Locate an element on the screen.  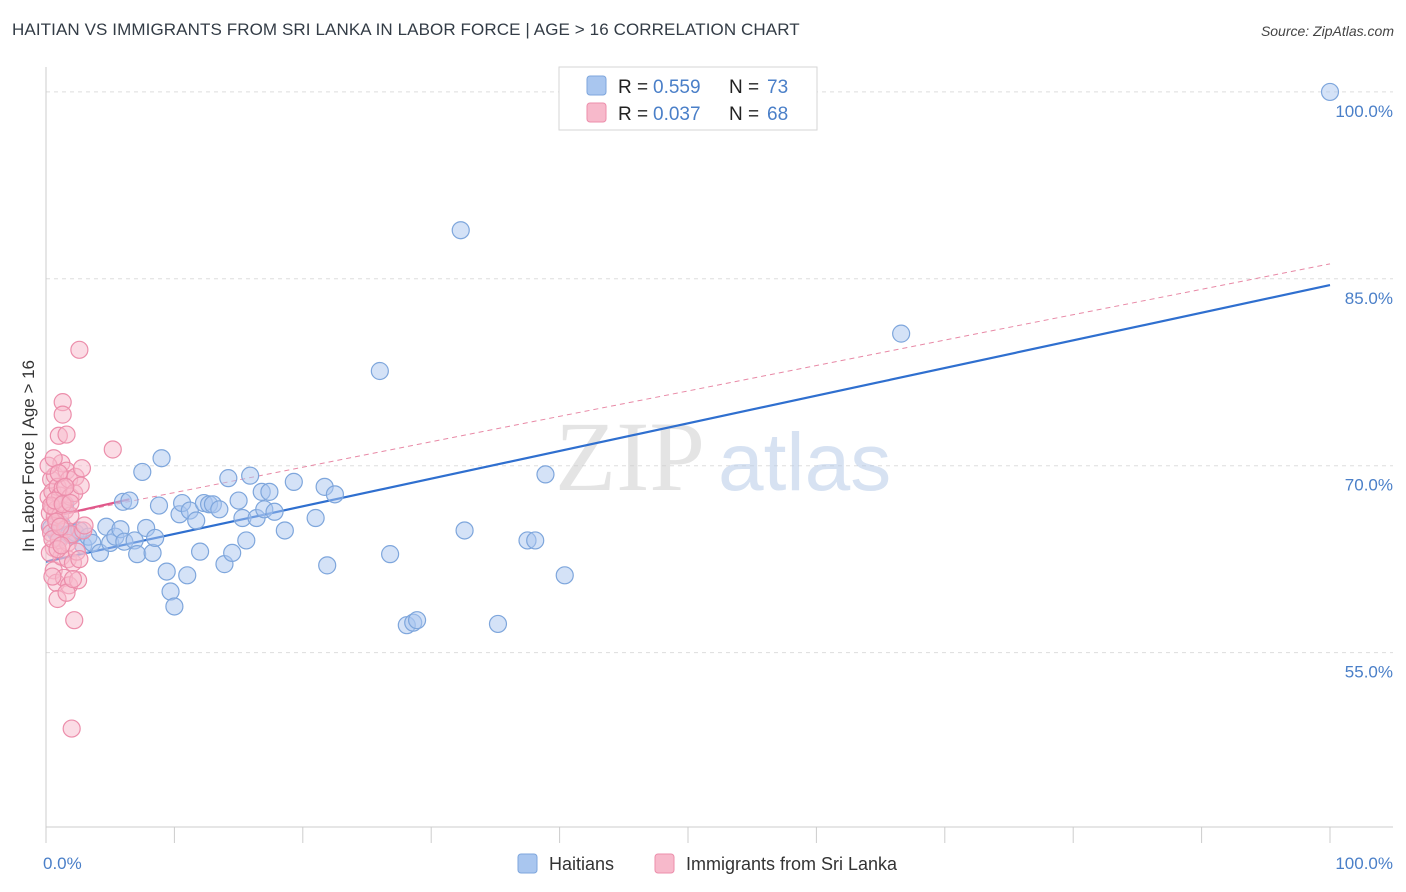
legend-r-value-1: 0.559 is located at coordinates (677, 87).